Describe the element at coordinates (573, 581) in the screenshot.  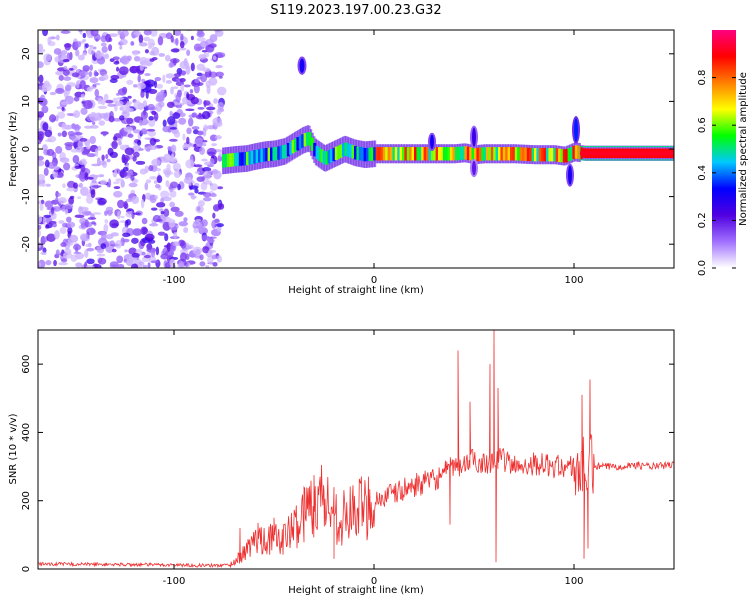
I see `x-tick-label: 100` at that location.